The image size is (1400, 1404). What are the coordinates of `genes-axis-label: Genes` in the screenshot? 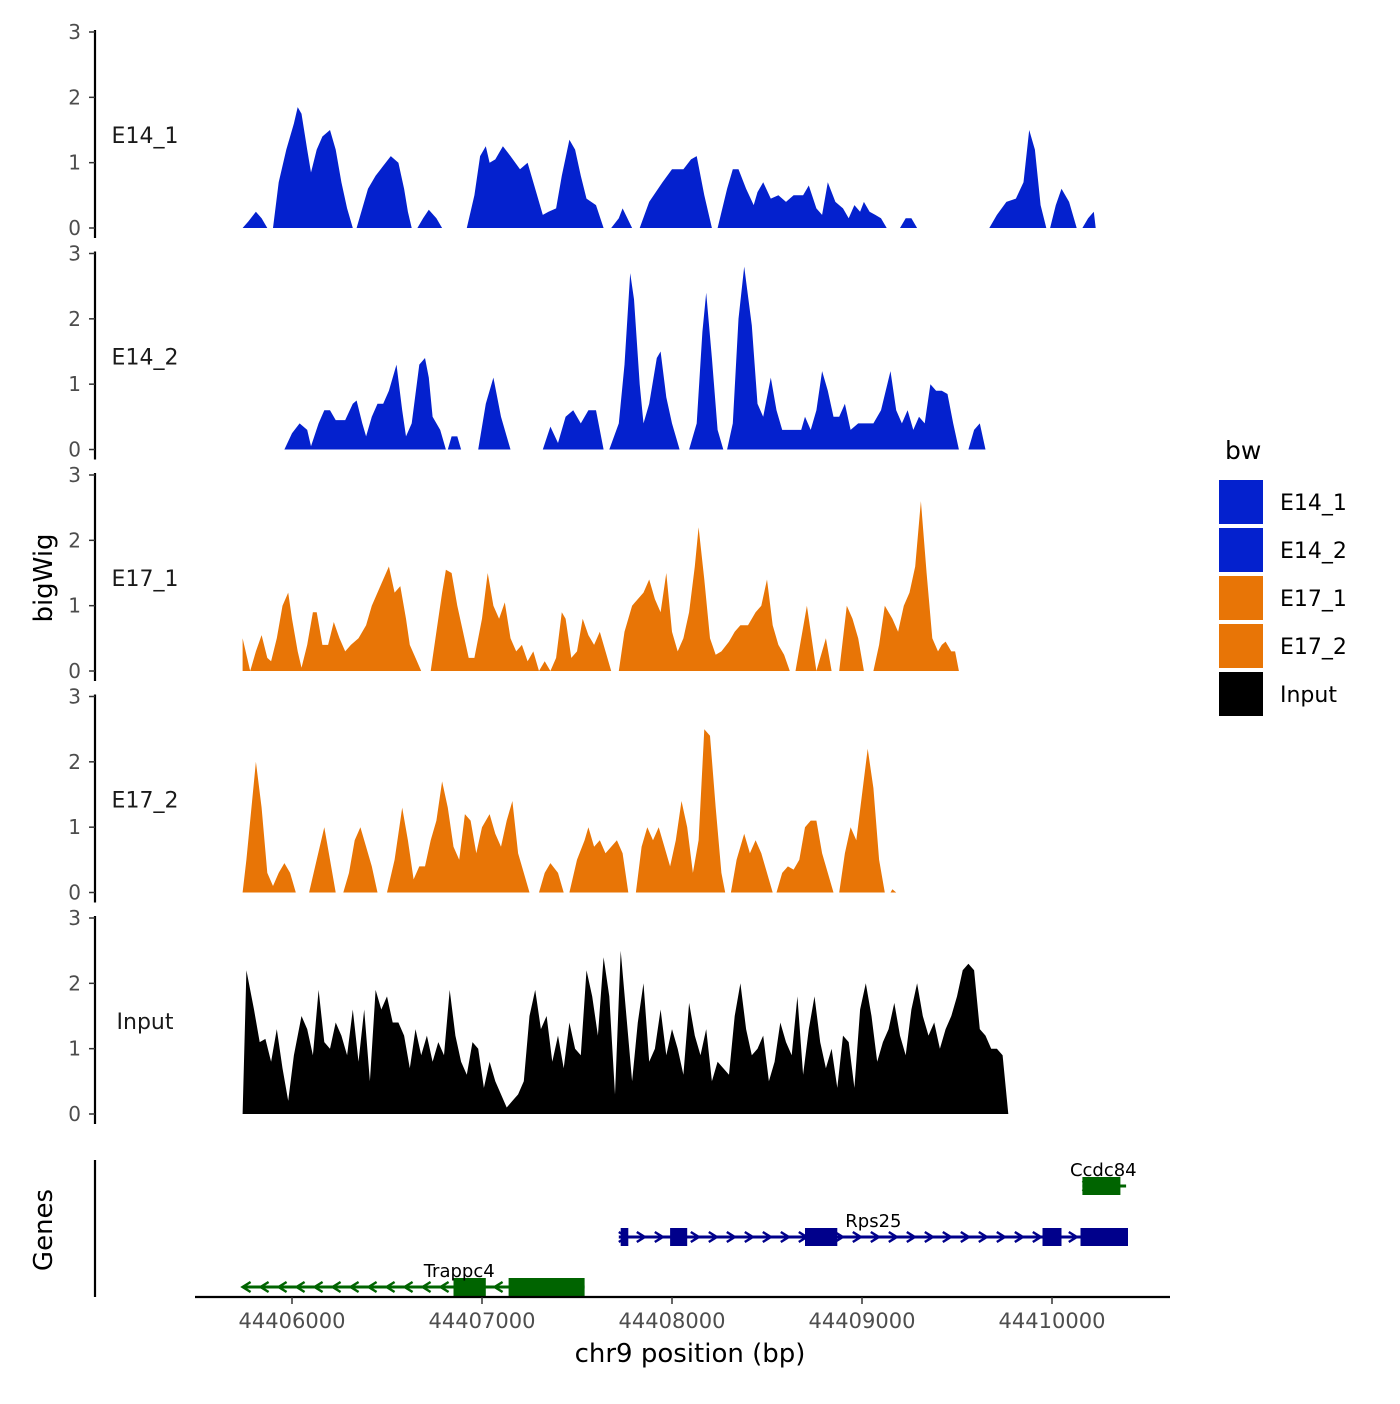 It's located at (44, 1230).